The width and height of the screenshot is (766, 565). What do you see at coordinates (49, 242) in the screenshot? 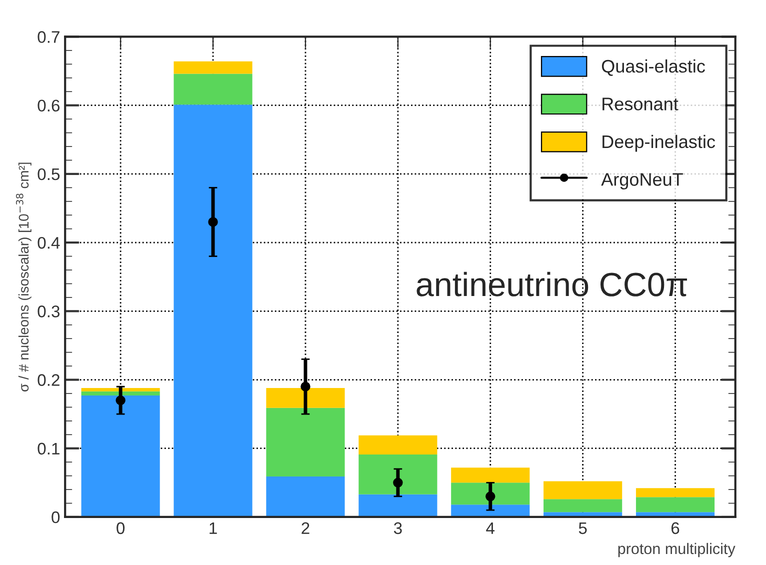
I see `y-tick-label: 0.4` at bounding box center [49, 242].